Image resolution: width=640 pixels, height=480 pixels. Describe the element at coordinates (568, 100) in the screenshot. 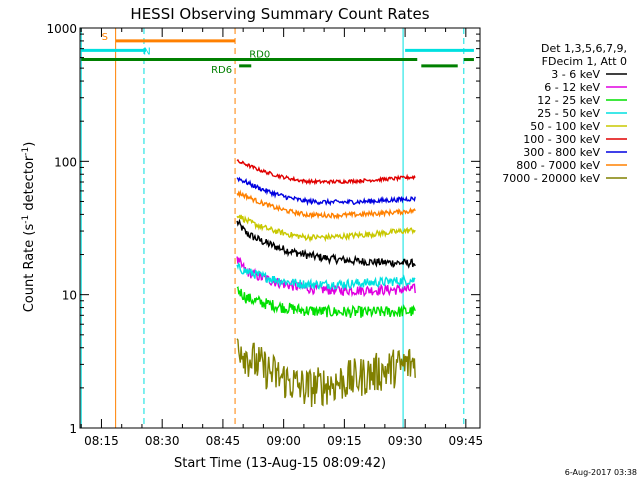

I see `legend-label-3: 12 - 25 keV` at that location.